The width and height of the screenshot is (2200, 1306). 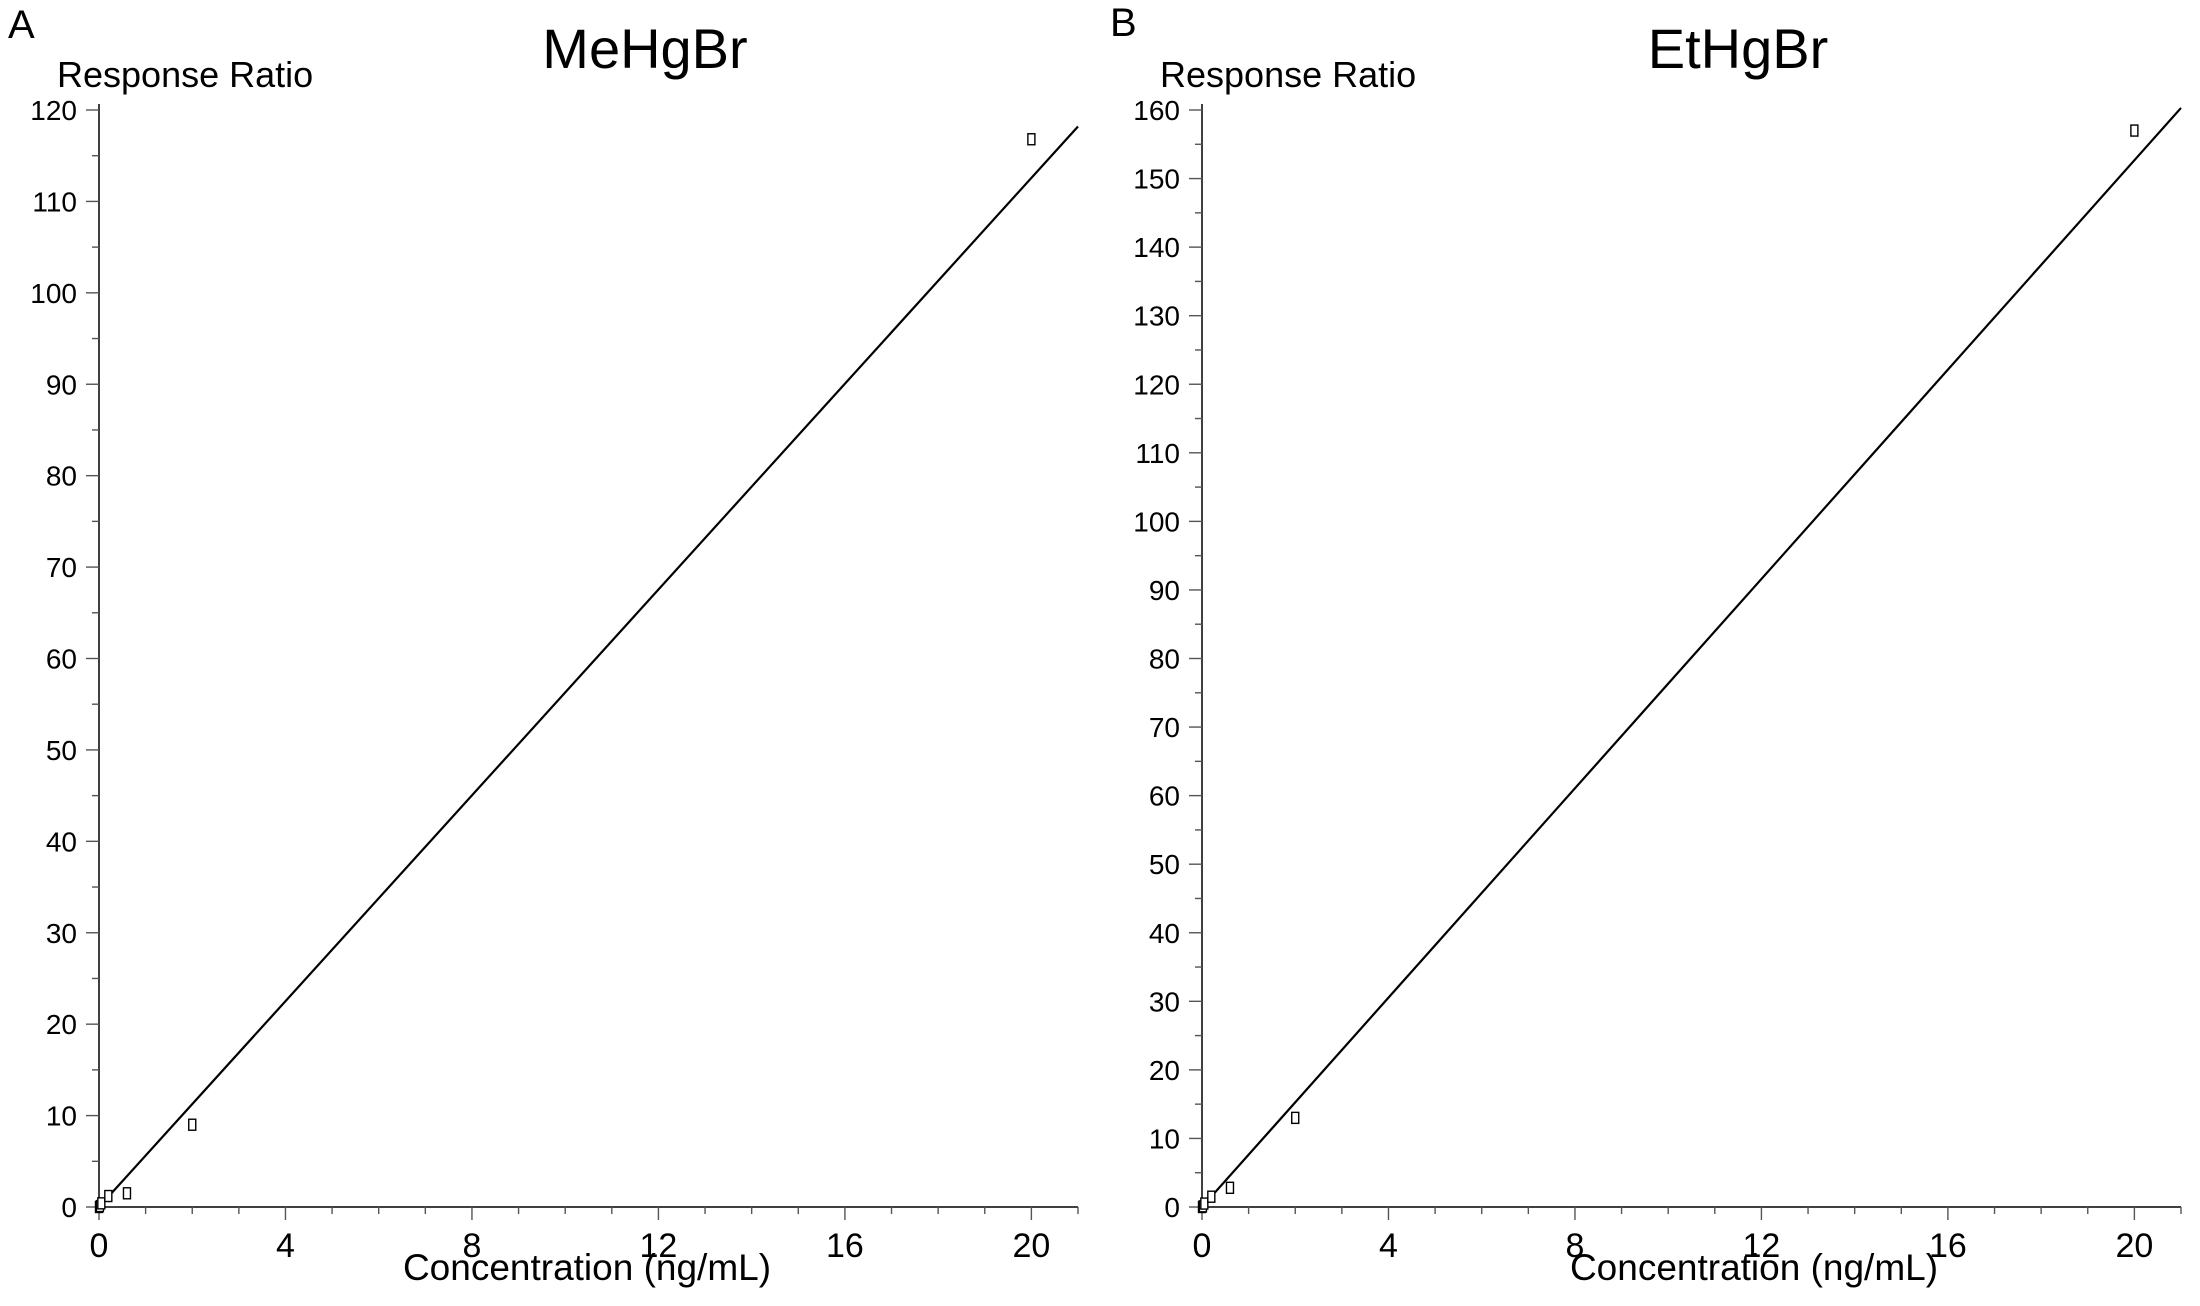 What do you see at coordinates (644, 48) in the screenshot?
I see `chart-title-a: MeHgBr` at bounding box center [644, 48].